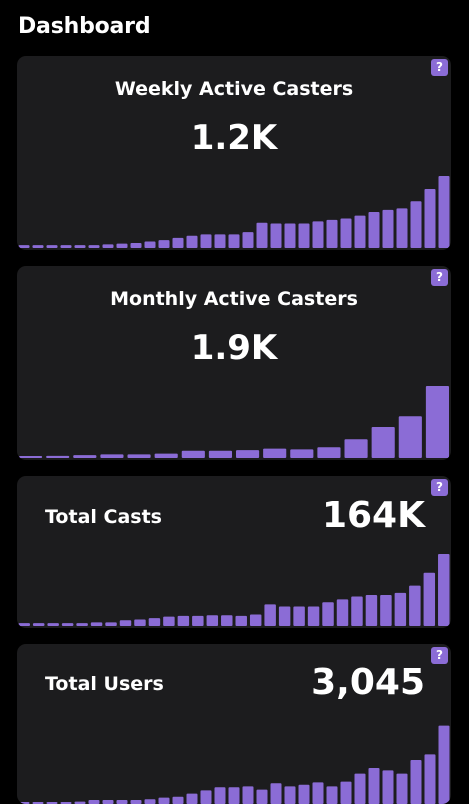 This screenshot has height=804, width=469. Describe the element at coordinates (234, 348) in the screenshot. I see `card-value: 1.9K` at that location.